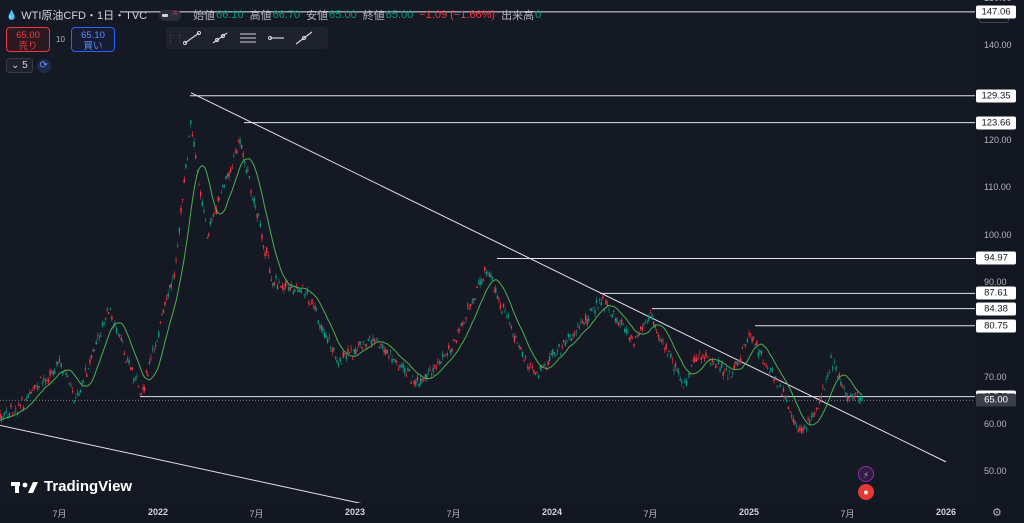 This screenshot has height=523, width=1024. I want to click on ray-tool-icon, so click(220, 38).